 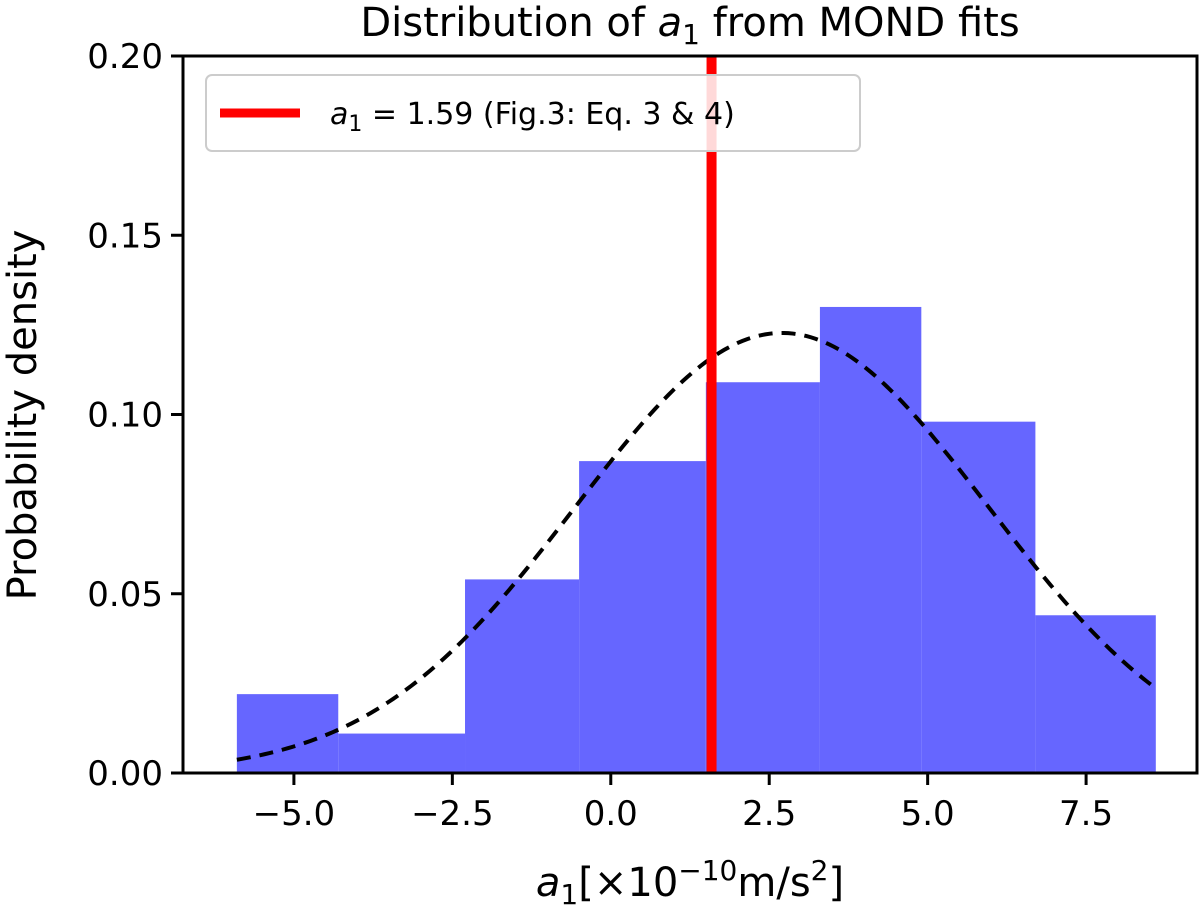 What do you see at coordinates (928, 814) in the screenshot?
I see `x-tick-label: 5.0` at bounding box center [928, 814].